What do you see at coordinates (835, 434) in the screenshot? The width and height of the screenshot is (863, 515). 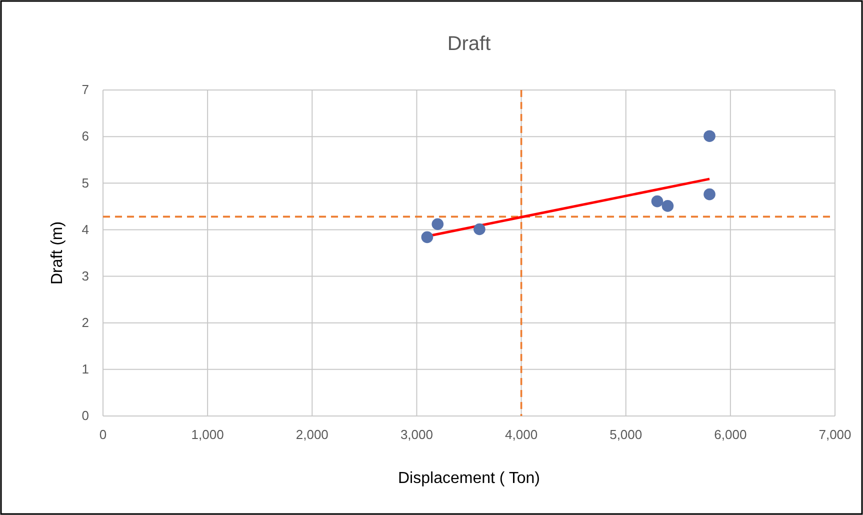 I see `x-tick-label: 7,000` at bounding box center [835, 434].